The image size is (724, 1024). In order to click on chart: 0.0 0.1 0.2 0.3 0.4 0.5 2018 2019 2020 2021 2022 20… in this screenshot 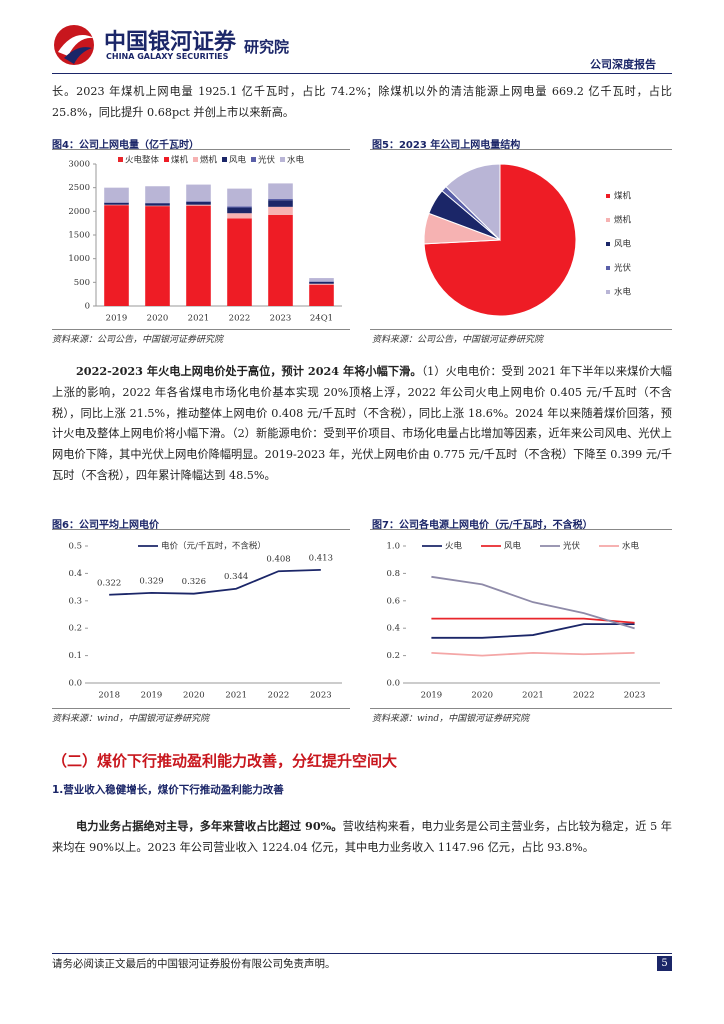, I will do `click(205, 621)`.